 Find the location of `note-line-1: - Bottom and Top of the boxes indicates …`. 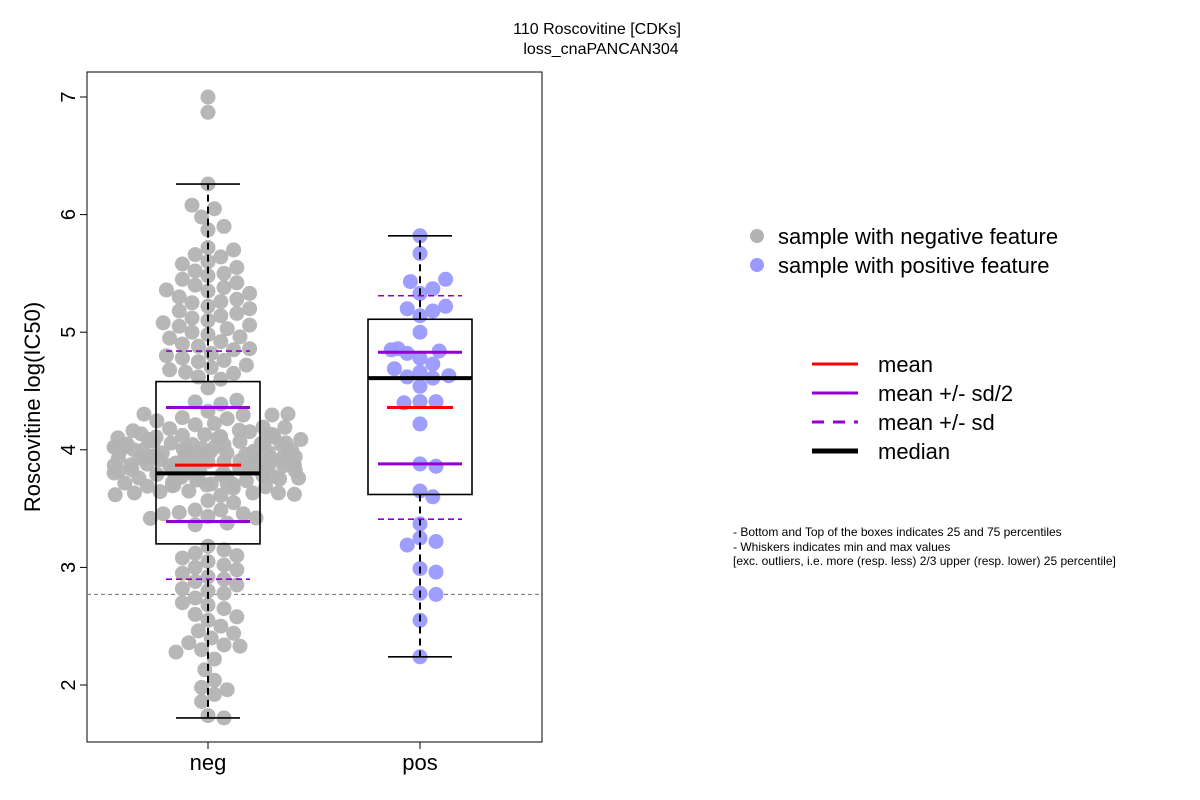

note-line-1: - Bottom and Top of the boxes indicates … is located at coordinates (897, 532).